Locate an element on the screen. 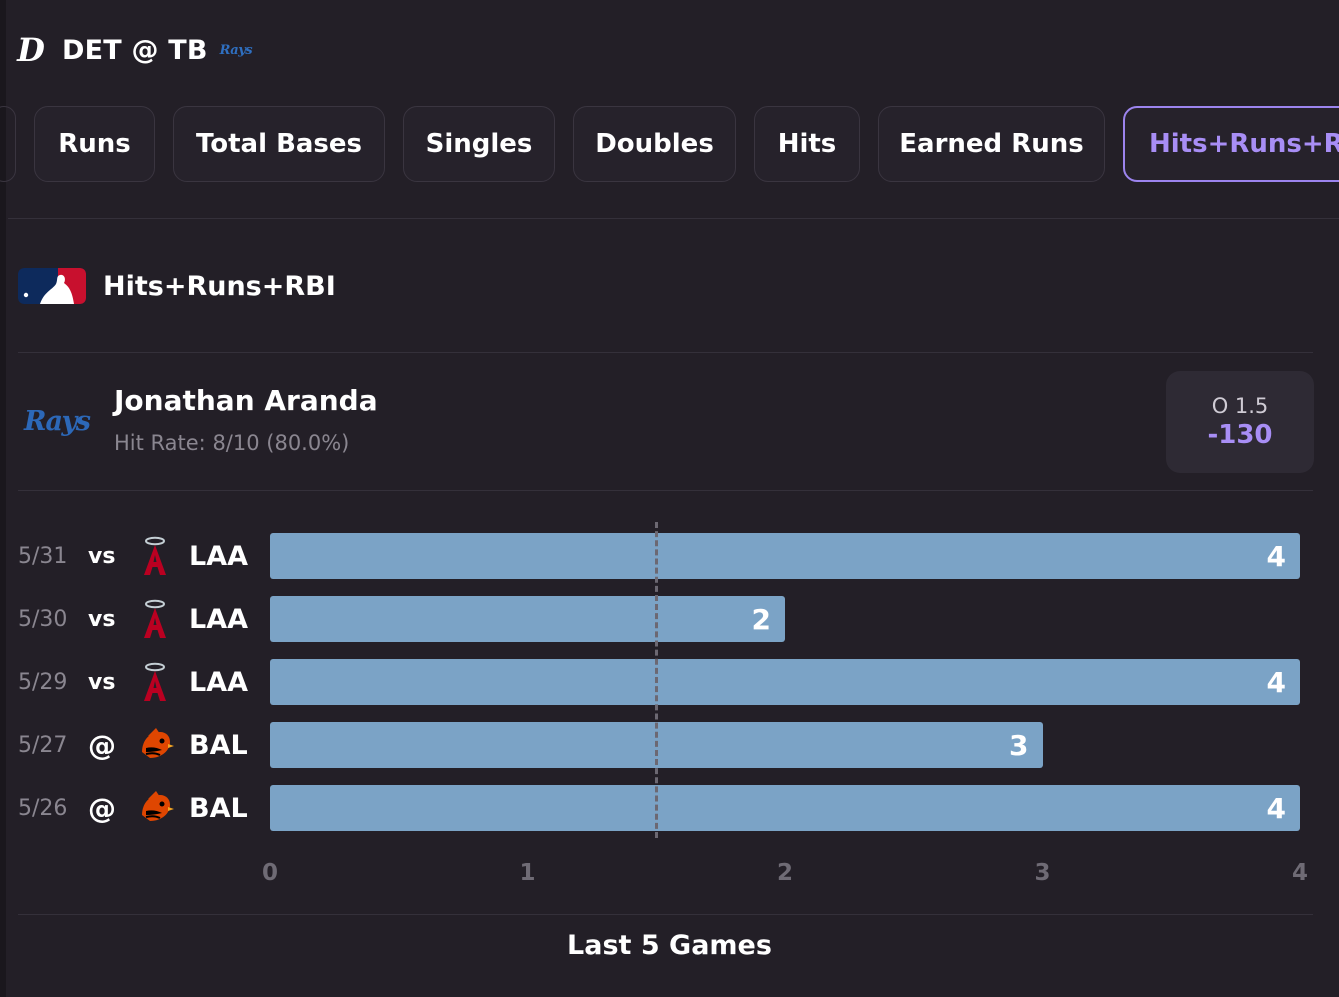 Image resolution: width=1339 pixels, height=997 pixels. tigers-logo-icon: D is located at coordinates (31, 50).